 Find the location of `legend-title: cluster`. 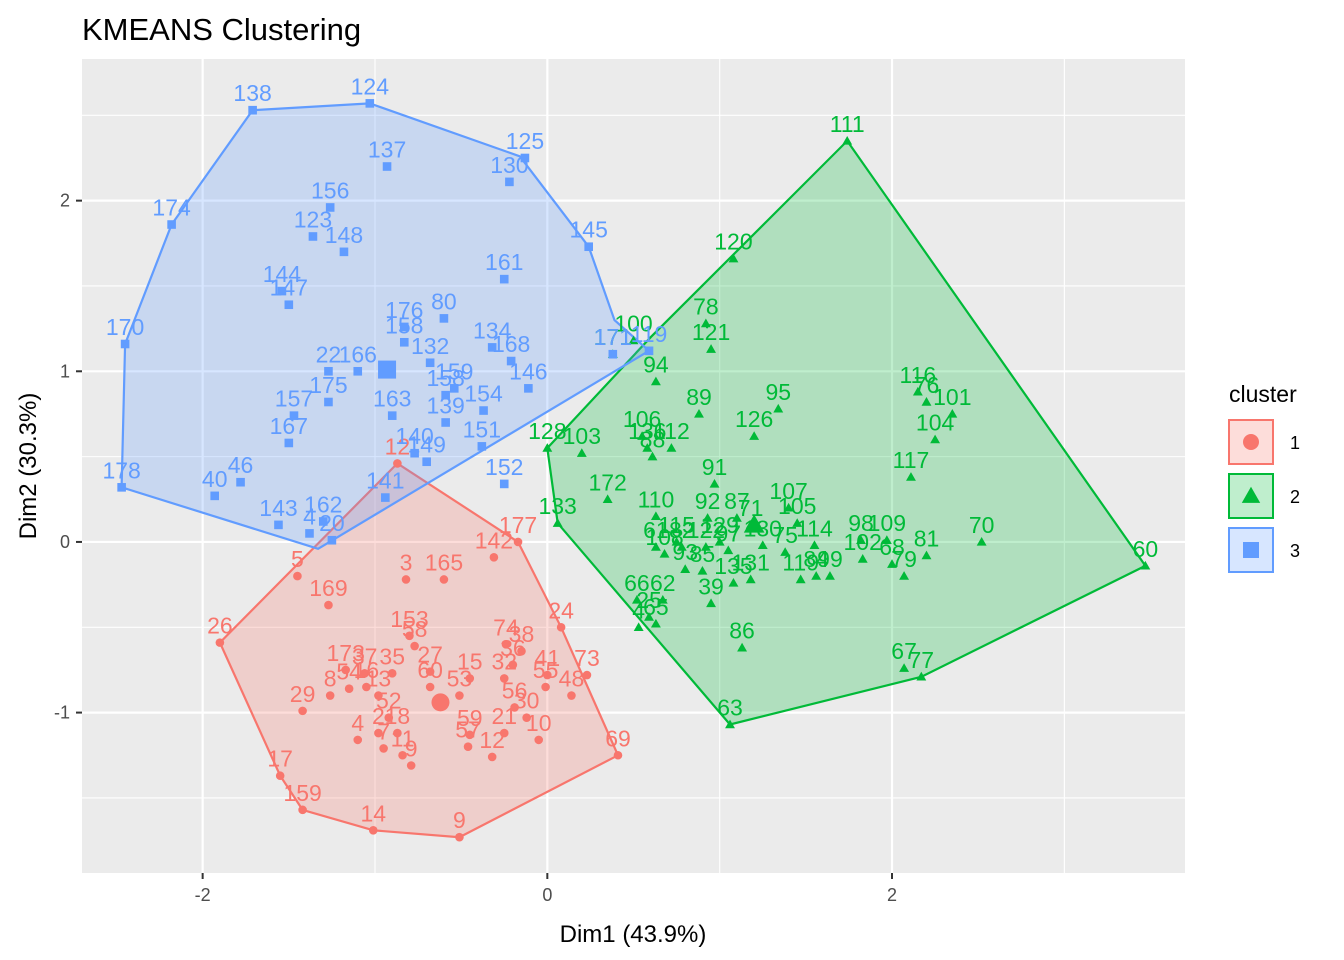

legend-title: cluster is located at coordinates (1263, 394).